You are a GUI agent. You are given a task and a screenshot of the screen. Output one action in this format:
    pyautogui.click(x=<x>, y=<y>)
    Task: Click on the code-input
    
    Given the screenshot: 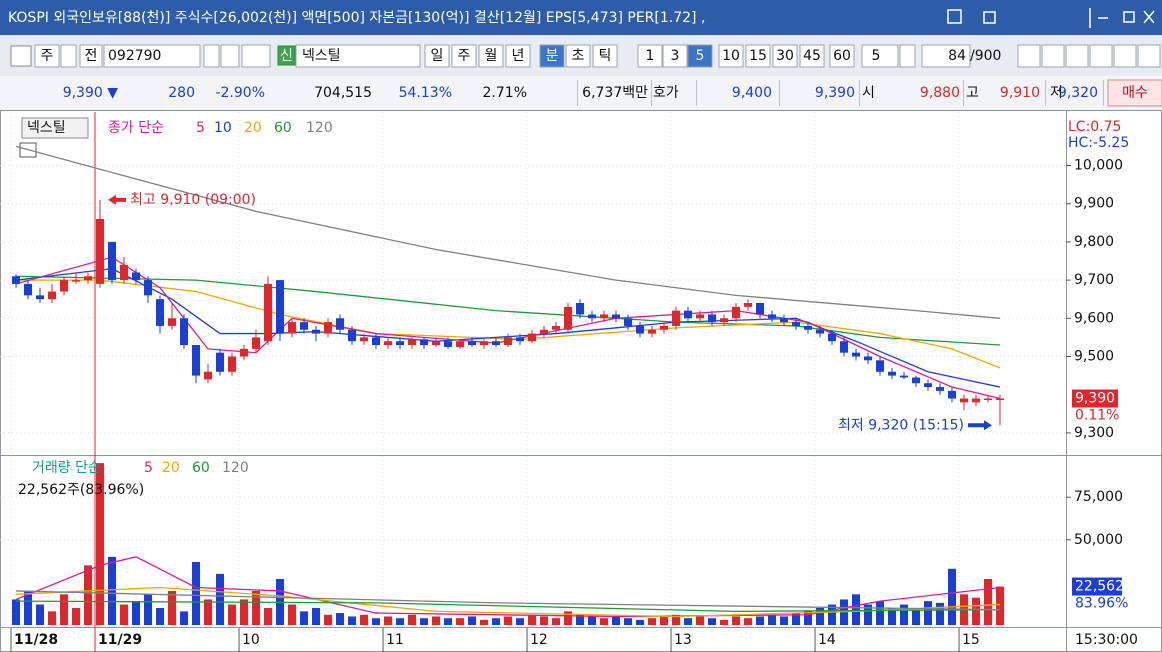 What is the action you would take?
    pyautogui.click(x=152, y=56)
    